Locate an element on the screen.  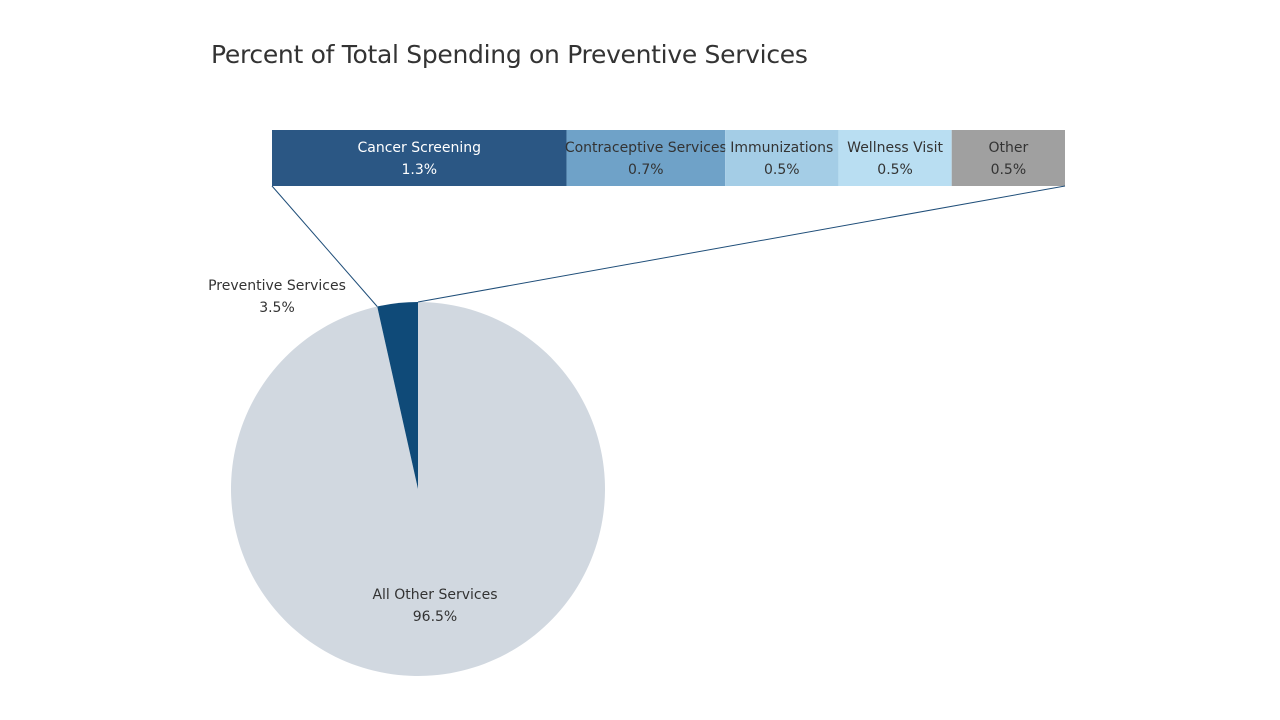
pie-slice-preventive-services is located at coordinates (397, 395).